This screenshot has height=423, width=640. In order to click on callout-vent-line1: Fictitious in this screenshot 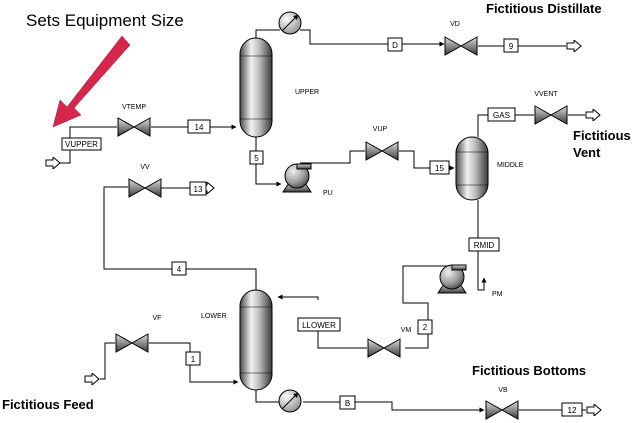, I will do `click(602, 135)`.